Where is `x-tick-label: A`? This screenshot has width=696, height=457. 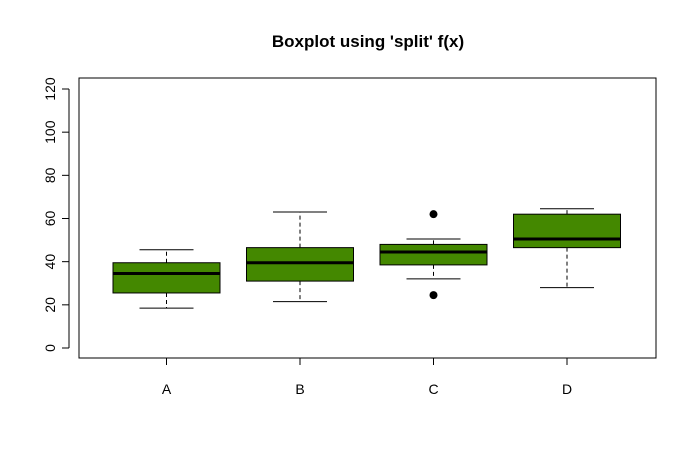
x-tick-label: A is located at coordinates (167, 389).